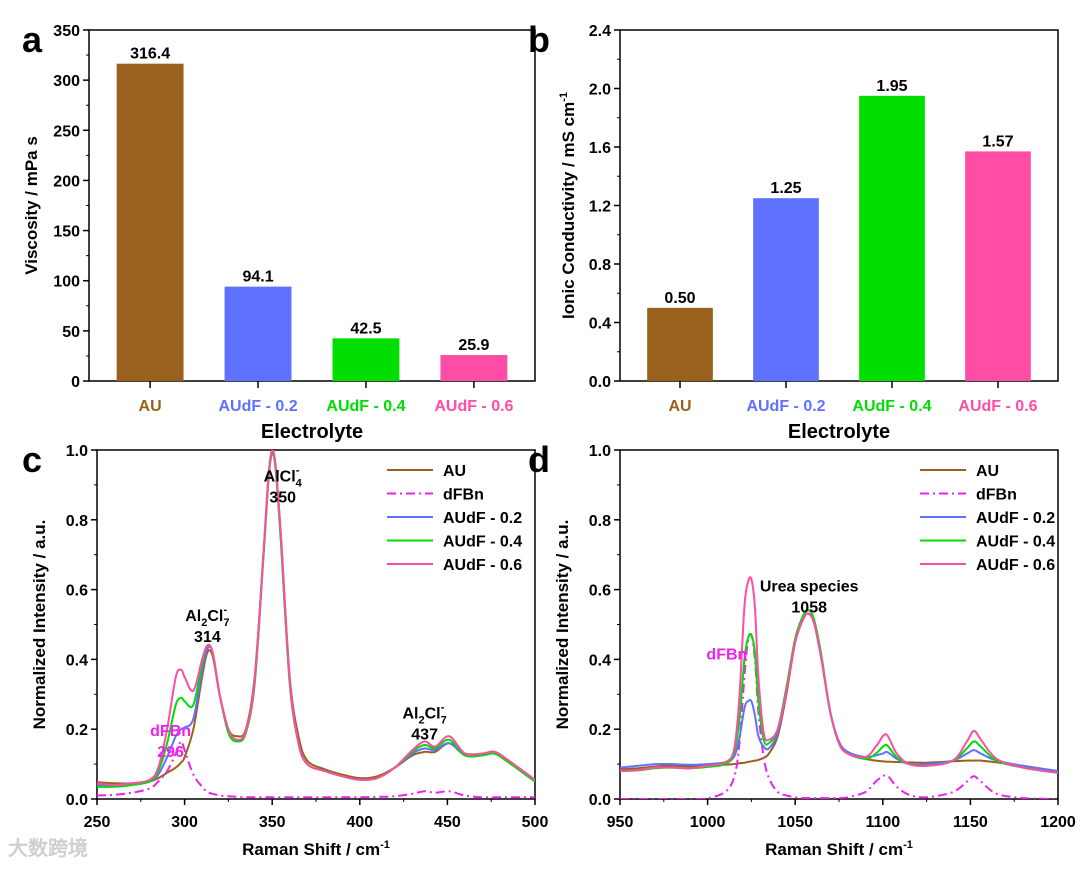  Describe the element at coordinates (564, 97) in the screenshot. I see `y-axis-label-sup: -1` at that location.